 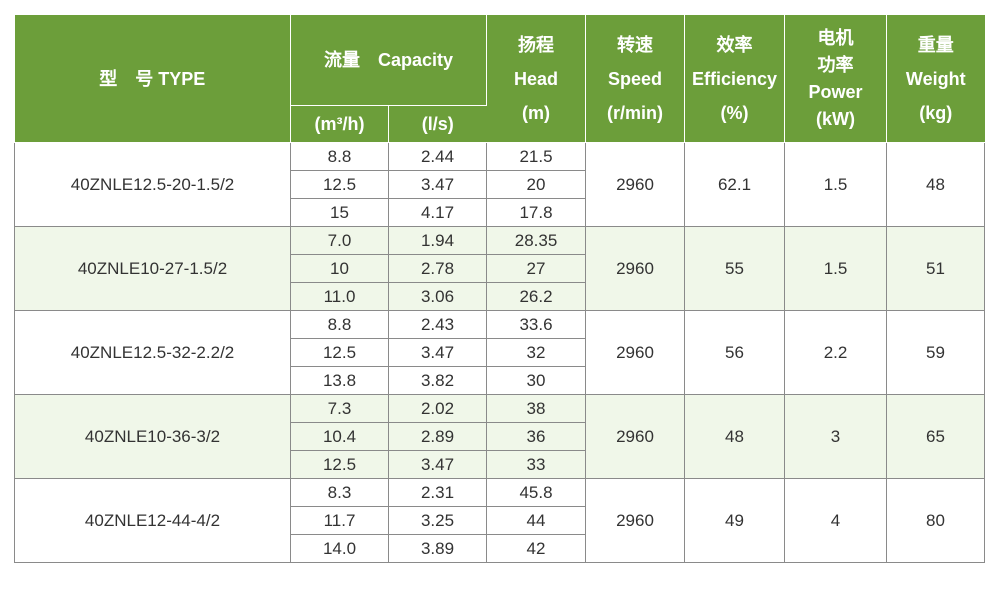 I want to click on header-power-cn2: 功率, so click(x=835, y=64).